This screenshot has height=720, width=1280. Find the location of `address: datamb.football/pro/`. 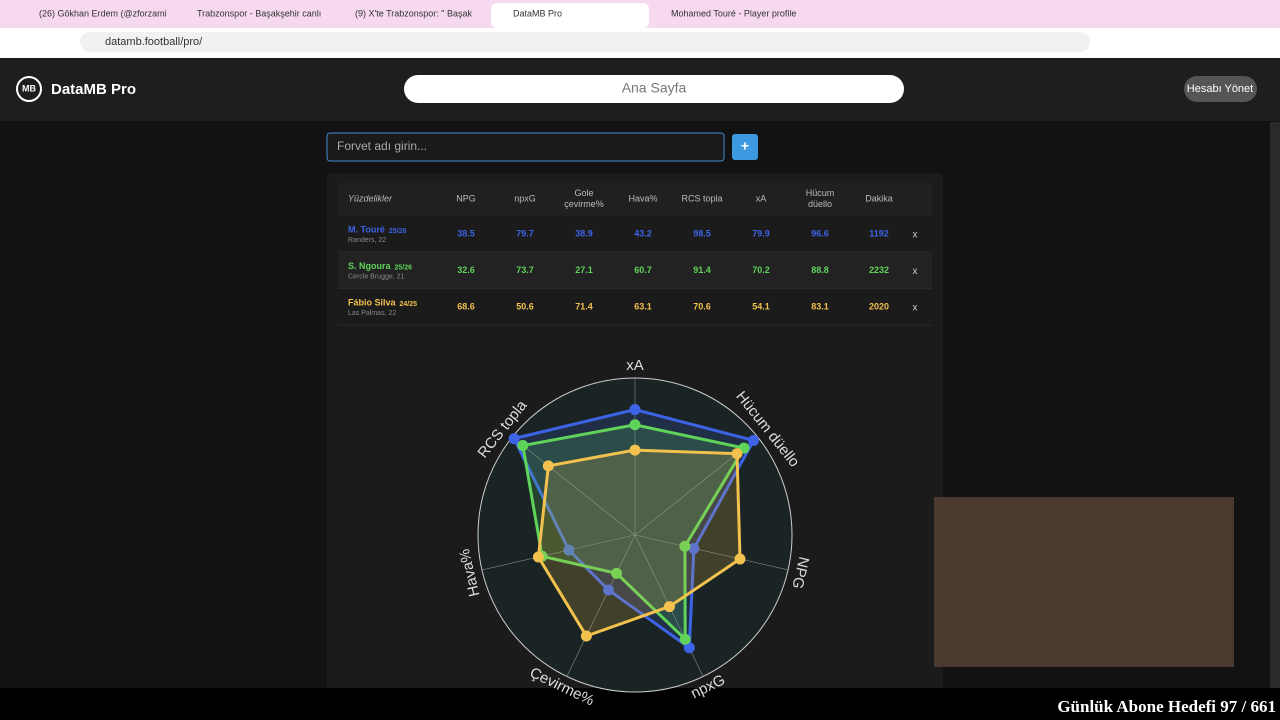

address: datamb.football/pro/ is located at coordinates (154, 42).